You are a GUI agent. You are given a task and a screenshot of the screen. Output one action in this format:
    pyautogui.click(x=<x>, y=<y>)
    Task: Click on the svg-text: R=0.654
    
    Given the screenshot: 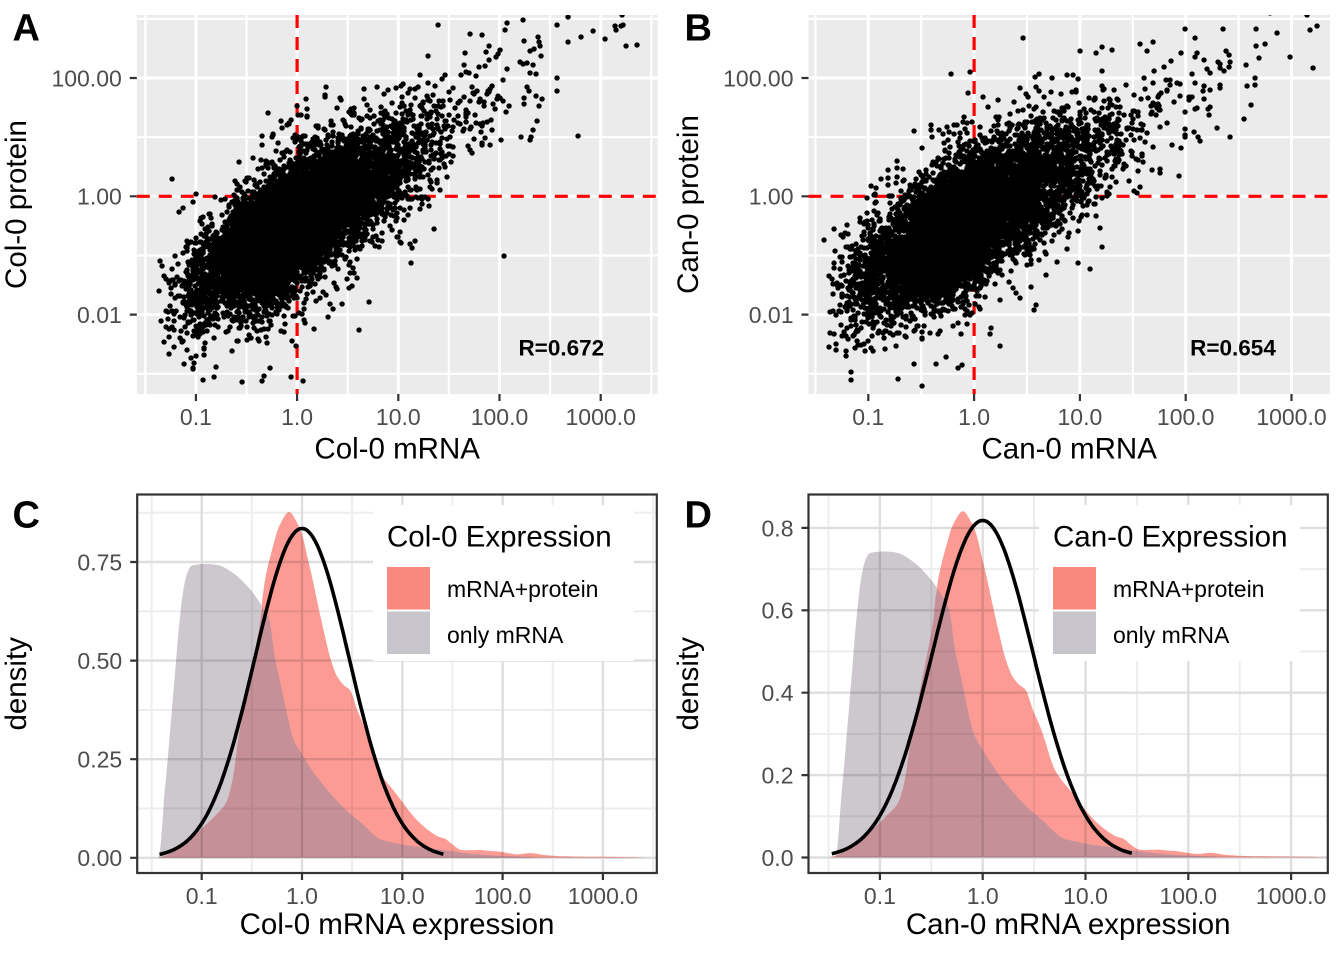 What is the action you would take?
    pyautogui.click(x=1233, y=348)
    